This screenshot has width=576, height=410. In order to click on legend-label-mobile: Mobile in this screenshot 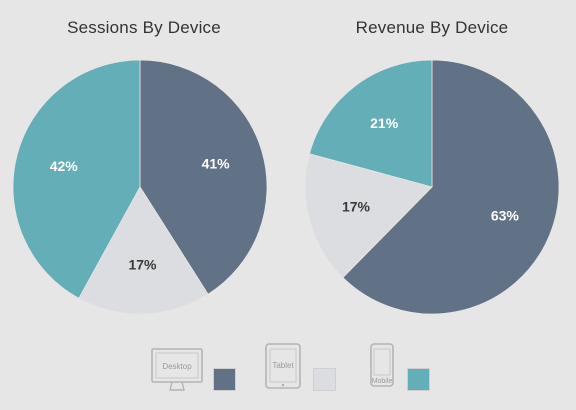, I will do `click(382, 381)`.